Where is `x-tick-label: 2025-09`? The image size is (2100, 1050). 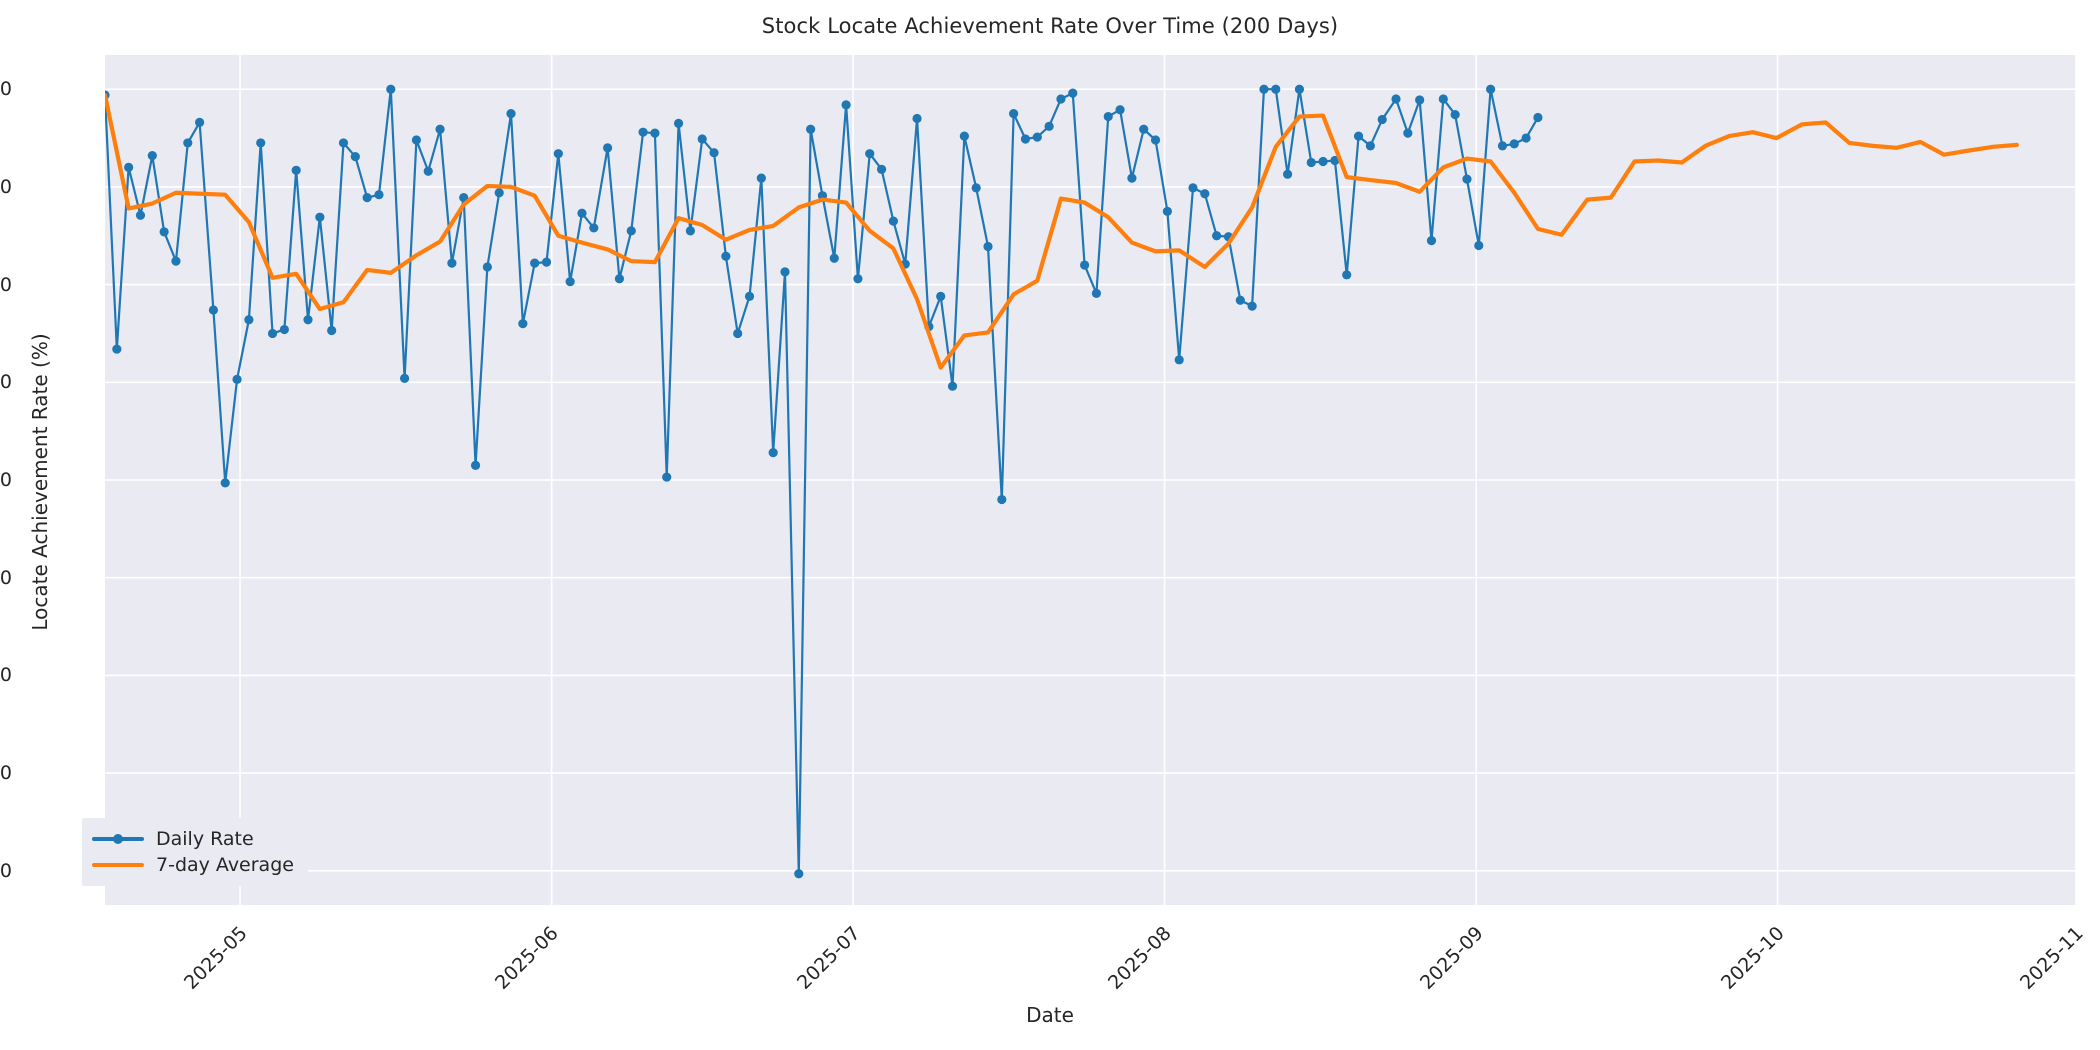
x-tick-label: 2025-09 is located at coordinates (1451, 958).